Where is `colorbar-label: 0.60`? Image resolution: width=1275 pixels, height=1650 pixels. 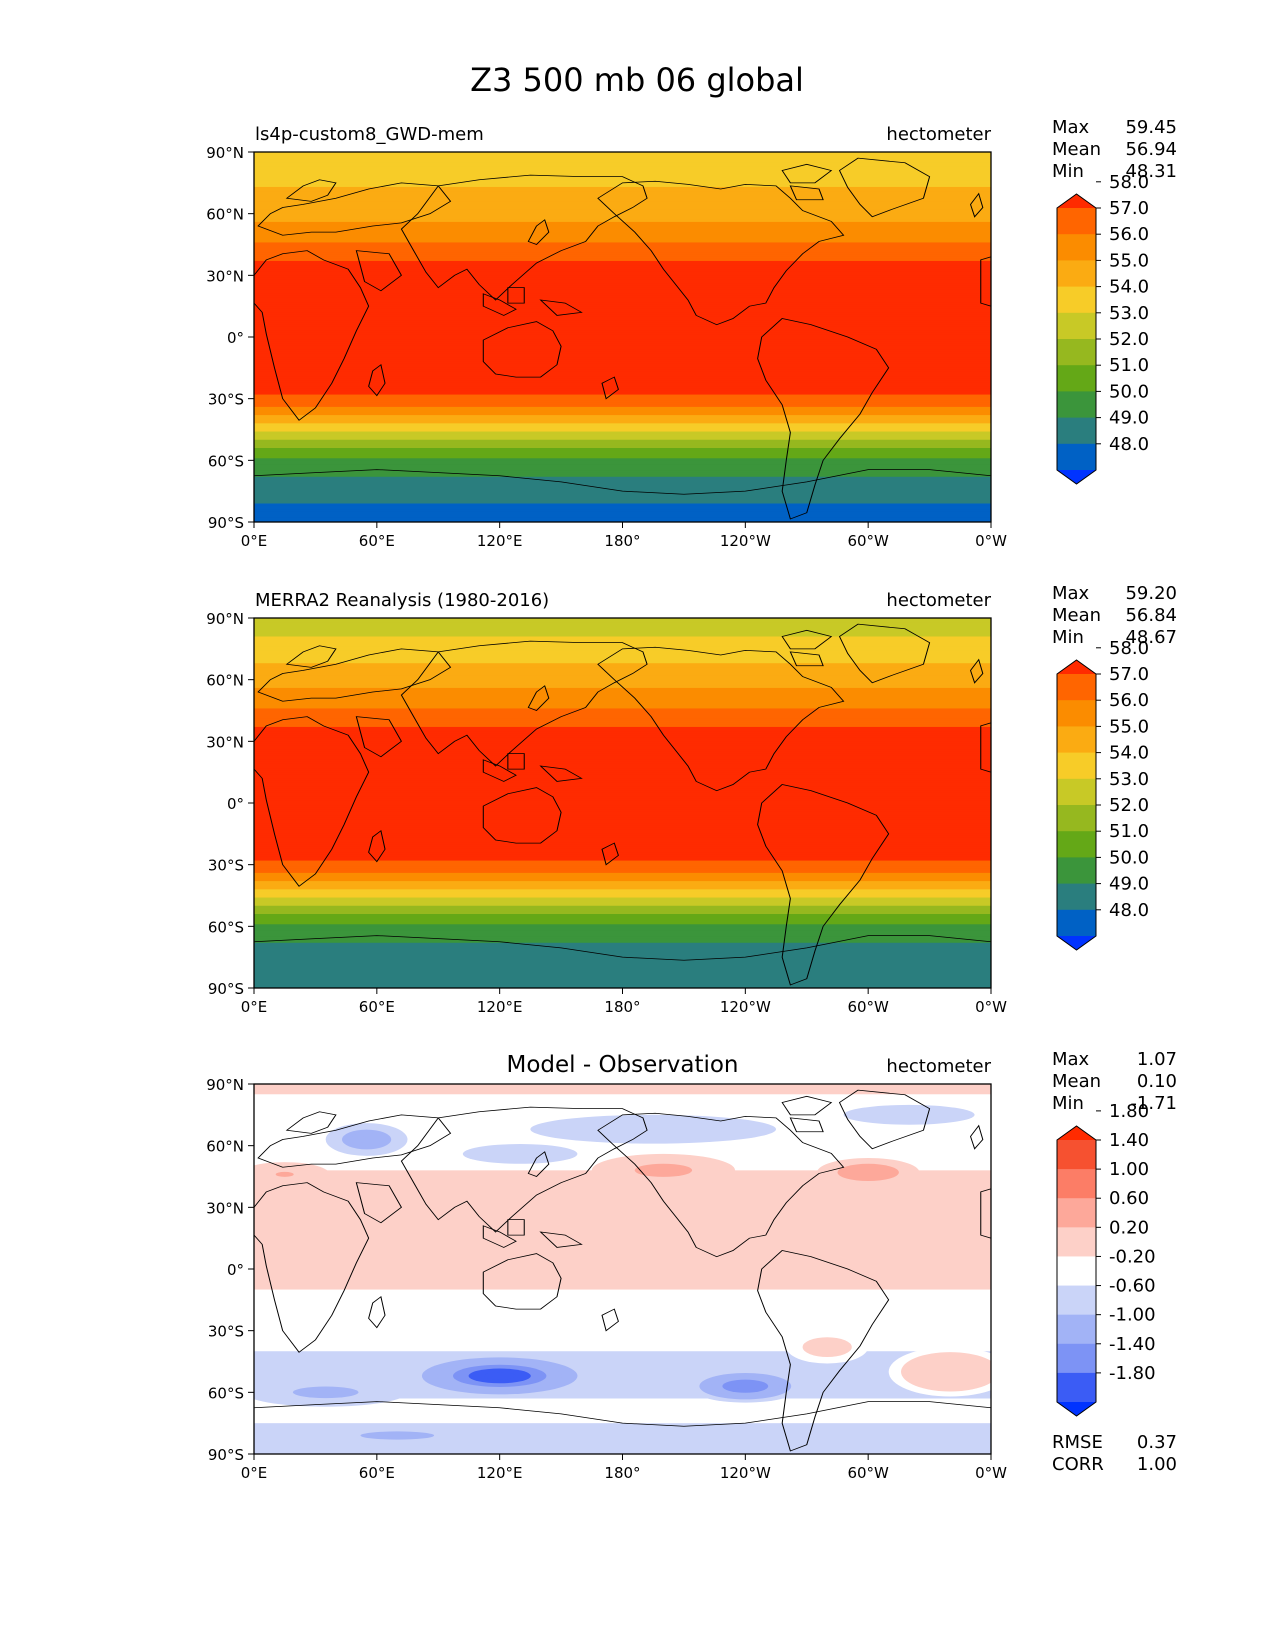
colorbar-label: 0.60 is located at coordinates (1129, 1198).